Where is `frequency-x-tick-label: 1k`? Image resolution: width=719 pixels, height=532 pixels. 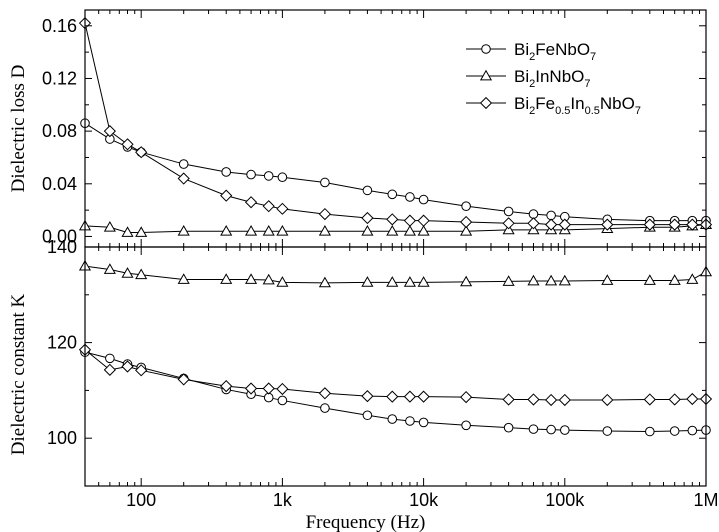
frequency-x-tick-label: 1k is located at coordinates (283, 500).